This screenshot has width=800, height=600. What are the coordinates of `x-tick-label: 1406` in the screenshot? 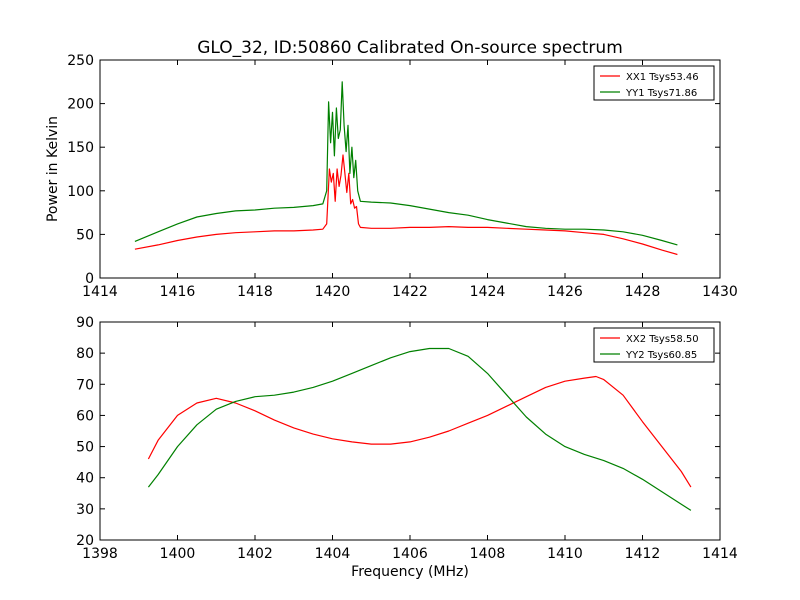 It's located at (410, 554).